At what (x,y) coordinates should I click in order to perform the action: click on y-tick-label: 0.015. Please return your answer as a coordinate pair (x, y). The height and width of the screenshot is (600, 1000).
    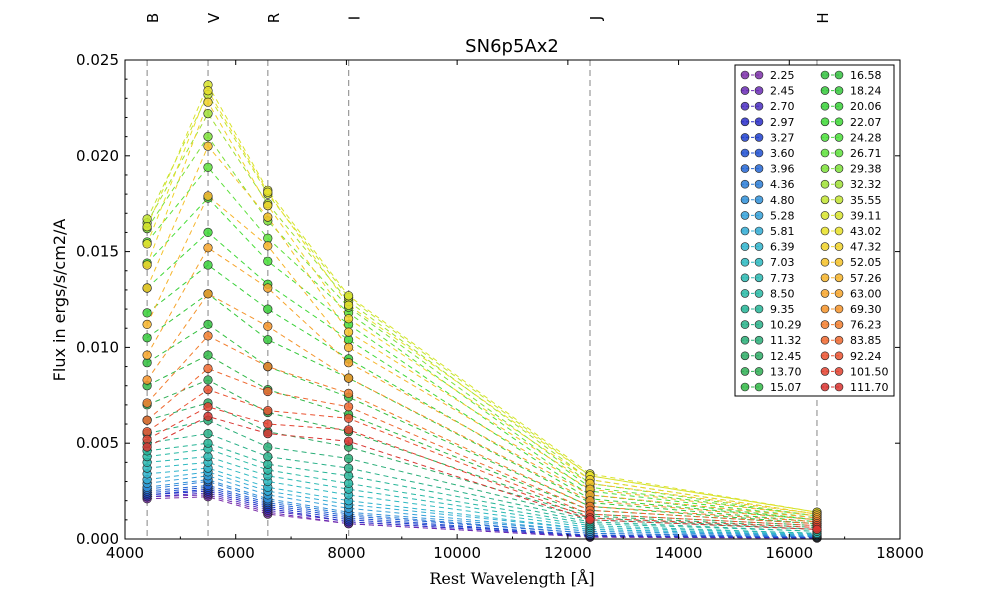
    Looking at the image, I should click on (97, 252).